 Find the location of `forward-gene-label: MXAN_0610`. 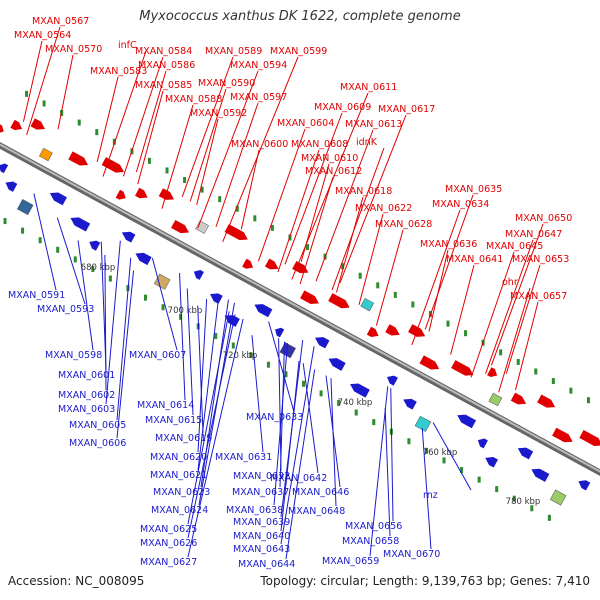

forward-gene-label: MXAN_0610 is located at coordinates (329, 158).